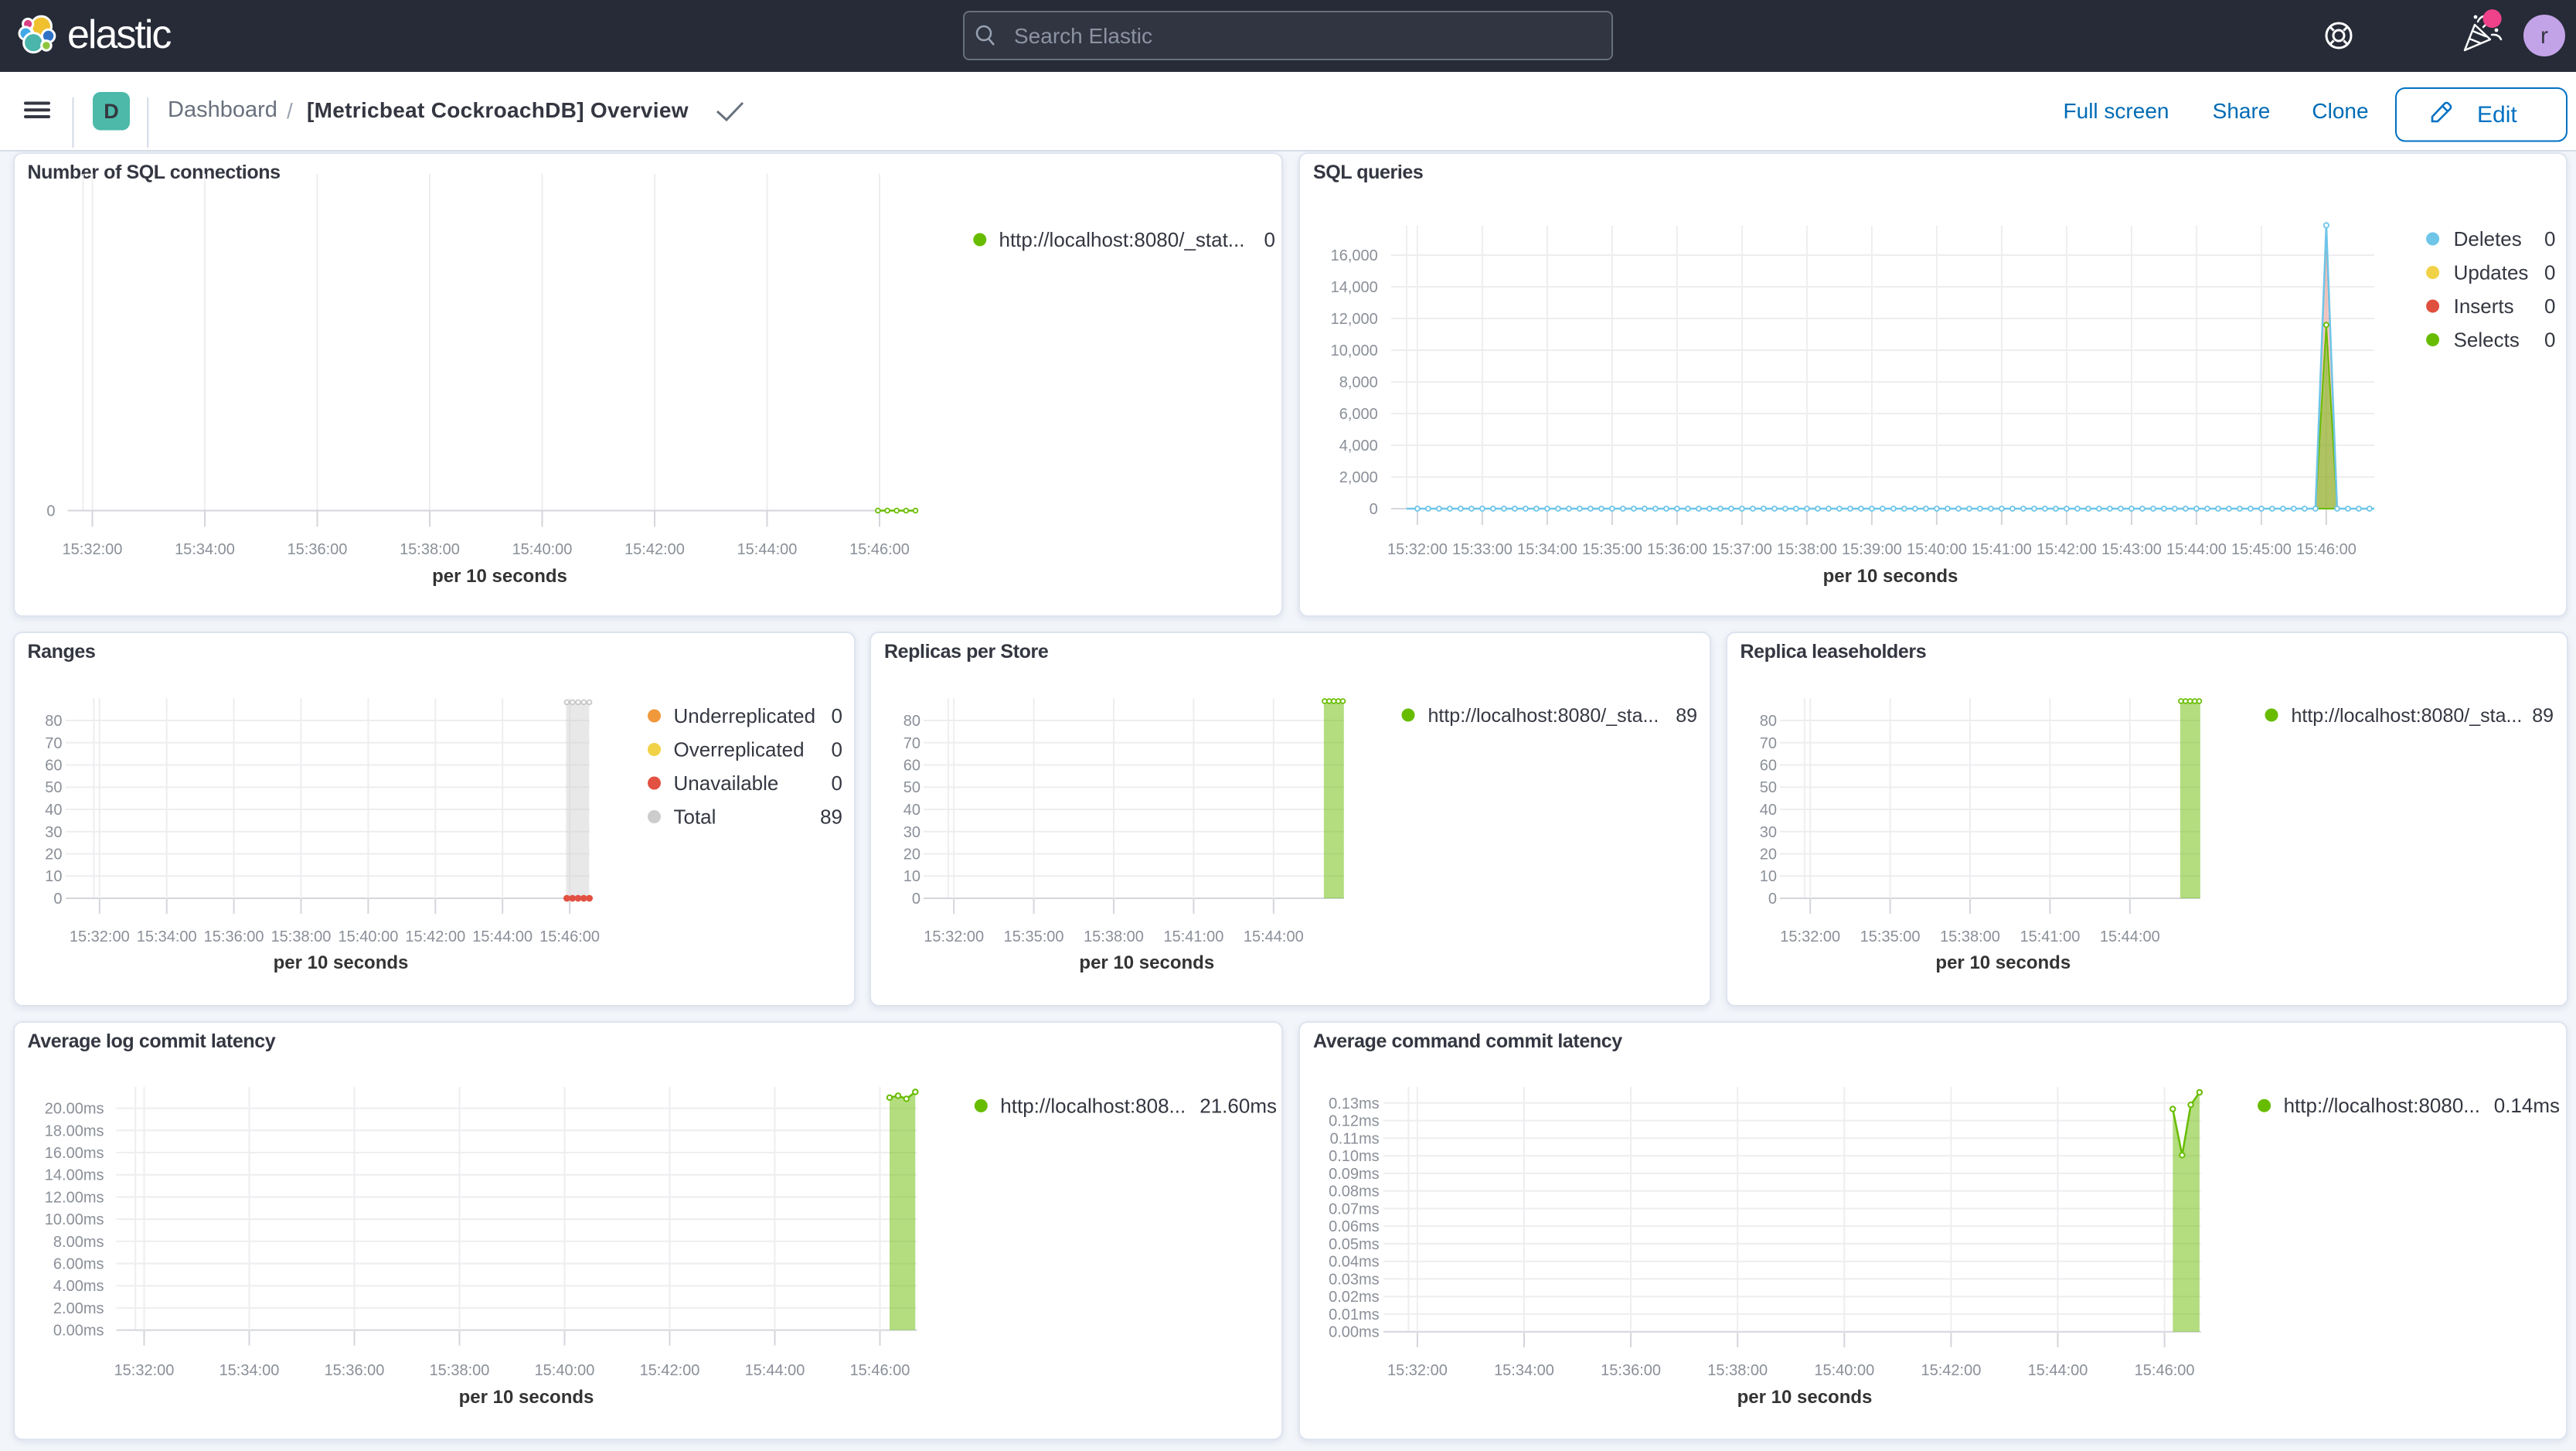  What do you see at coordinates (1482, 549) in the screenshot?
I see `svg-text: 15:33:00` at bounding box center [1482, 549].